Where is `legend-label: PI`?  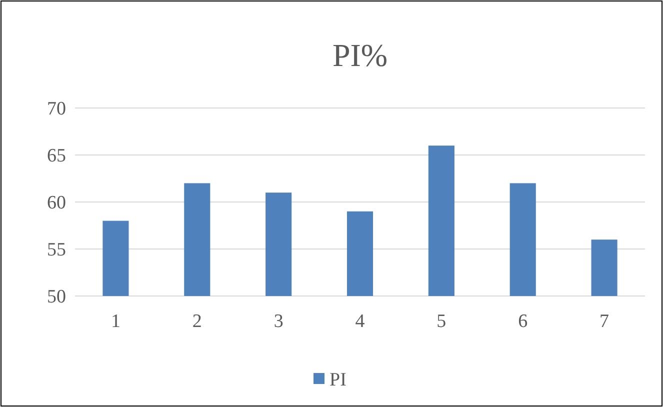 legend-label: PI is located at coordinates (338, 380).